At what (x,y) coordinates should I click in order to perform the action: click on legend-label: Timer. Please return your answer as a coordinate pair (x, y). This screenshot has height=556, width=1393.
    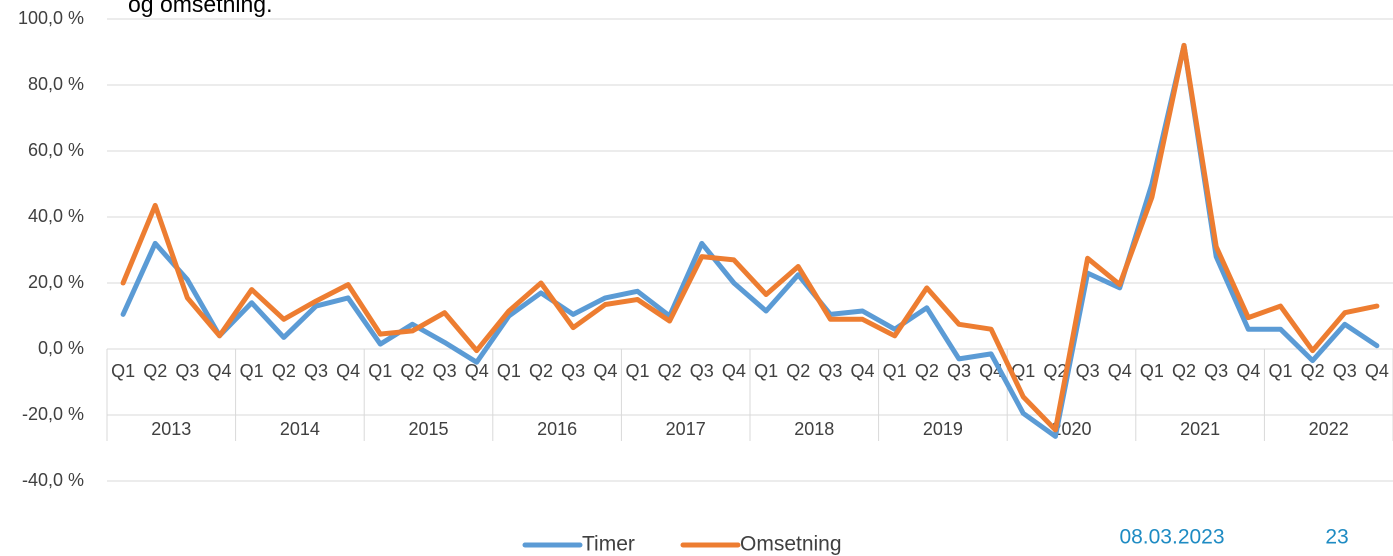
    Looking at the image, I should click on (608, 544).